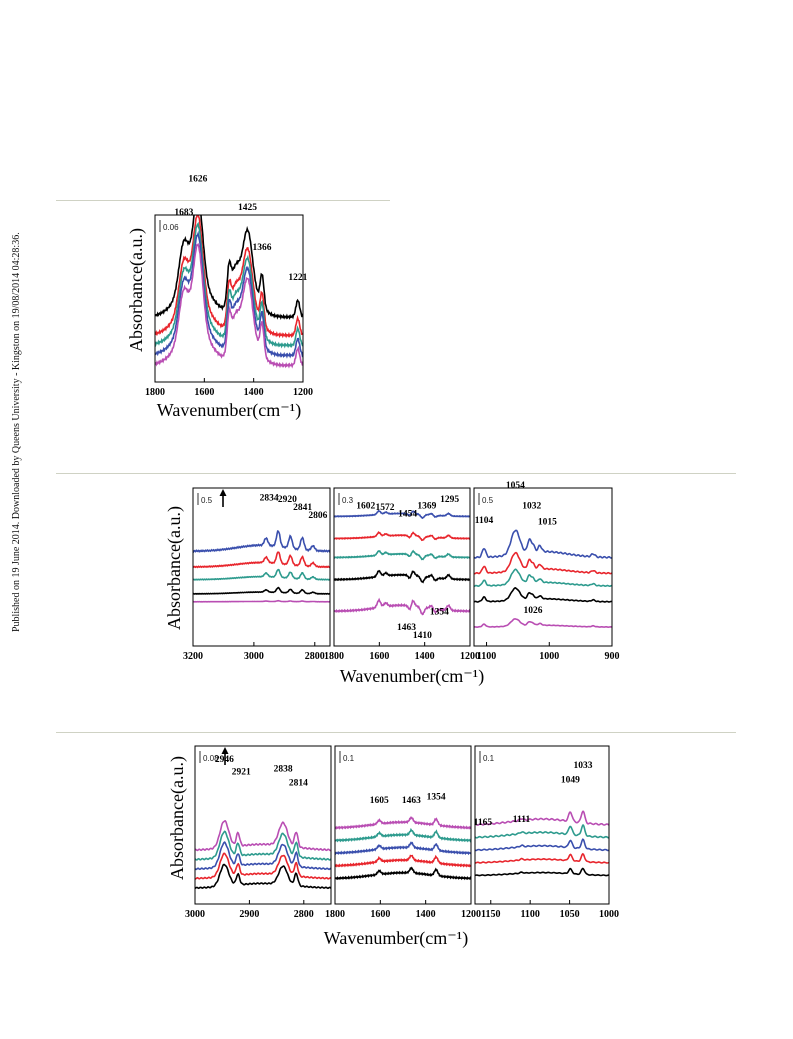  What do you see at coordinates (570, 780) in the screenshot?
I see `peak-label: 1049` at bounding box center [570, 780].